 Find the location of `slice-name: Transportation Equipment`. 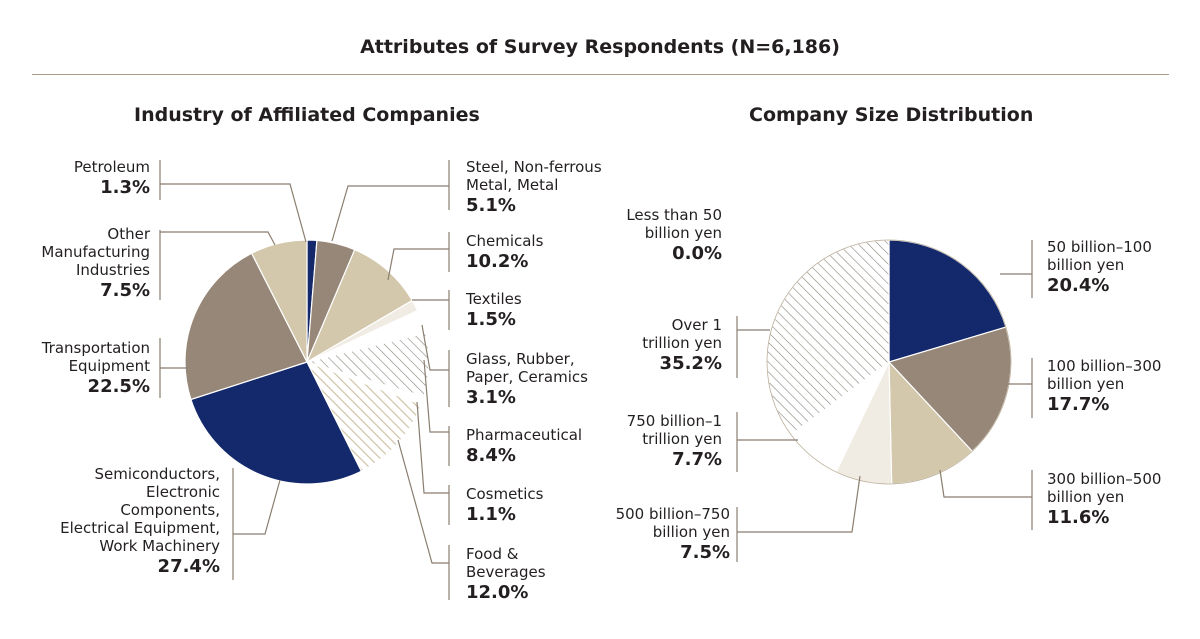

slice-name: Transportation Equipment is located at coordinates (95, 357).